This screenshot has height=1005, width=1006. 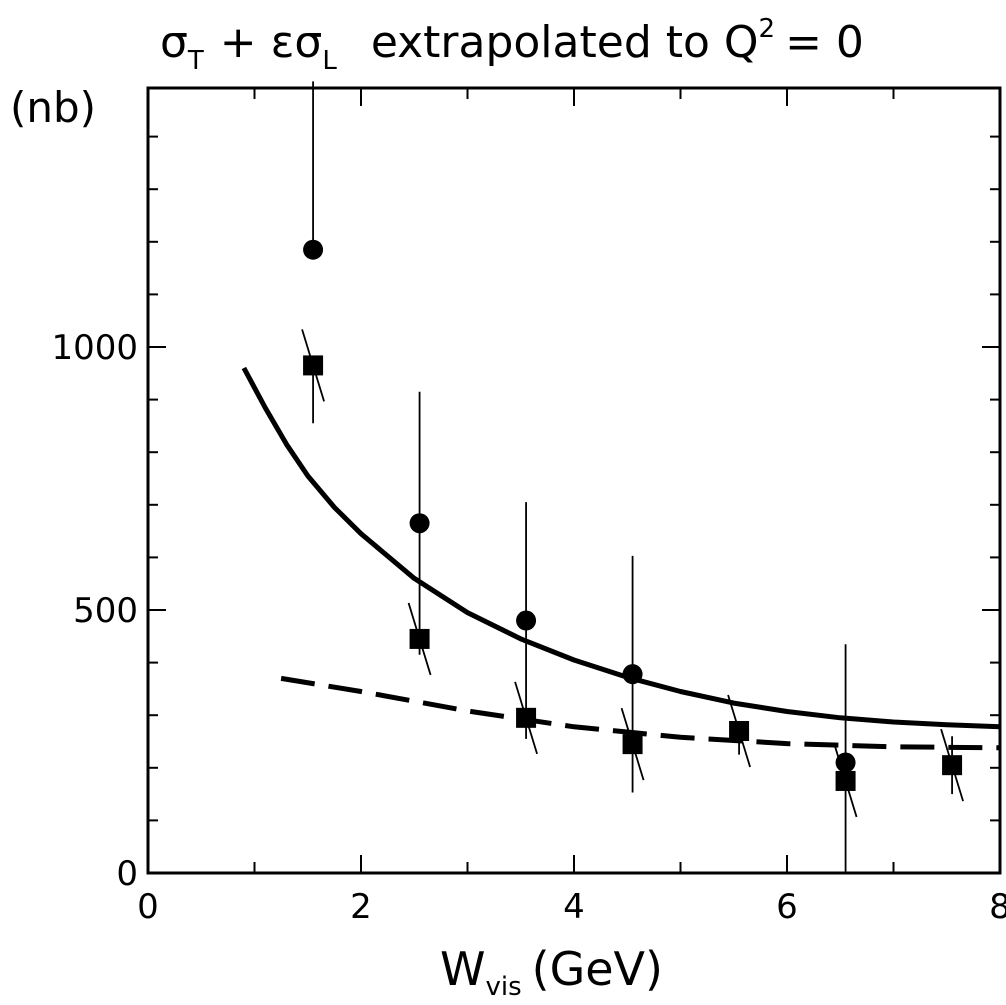 I want to click on title-sigma-t: σ, so click(x=174, y=42).